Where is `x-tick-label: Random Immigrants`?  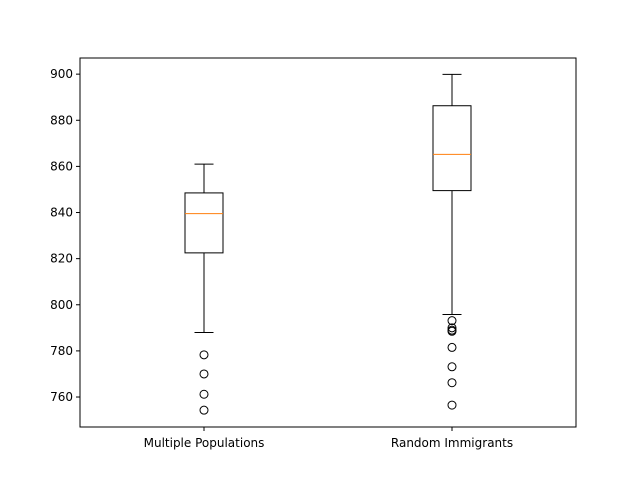 x-tick-label: Random Immigrants is located at coordinates (452, 443).